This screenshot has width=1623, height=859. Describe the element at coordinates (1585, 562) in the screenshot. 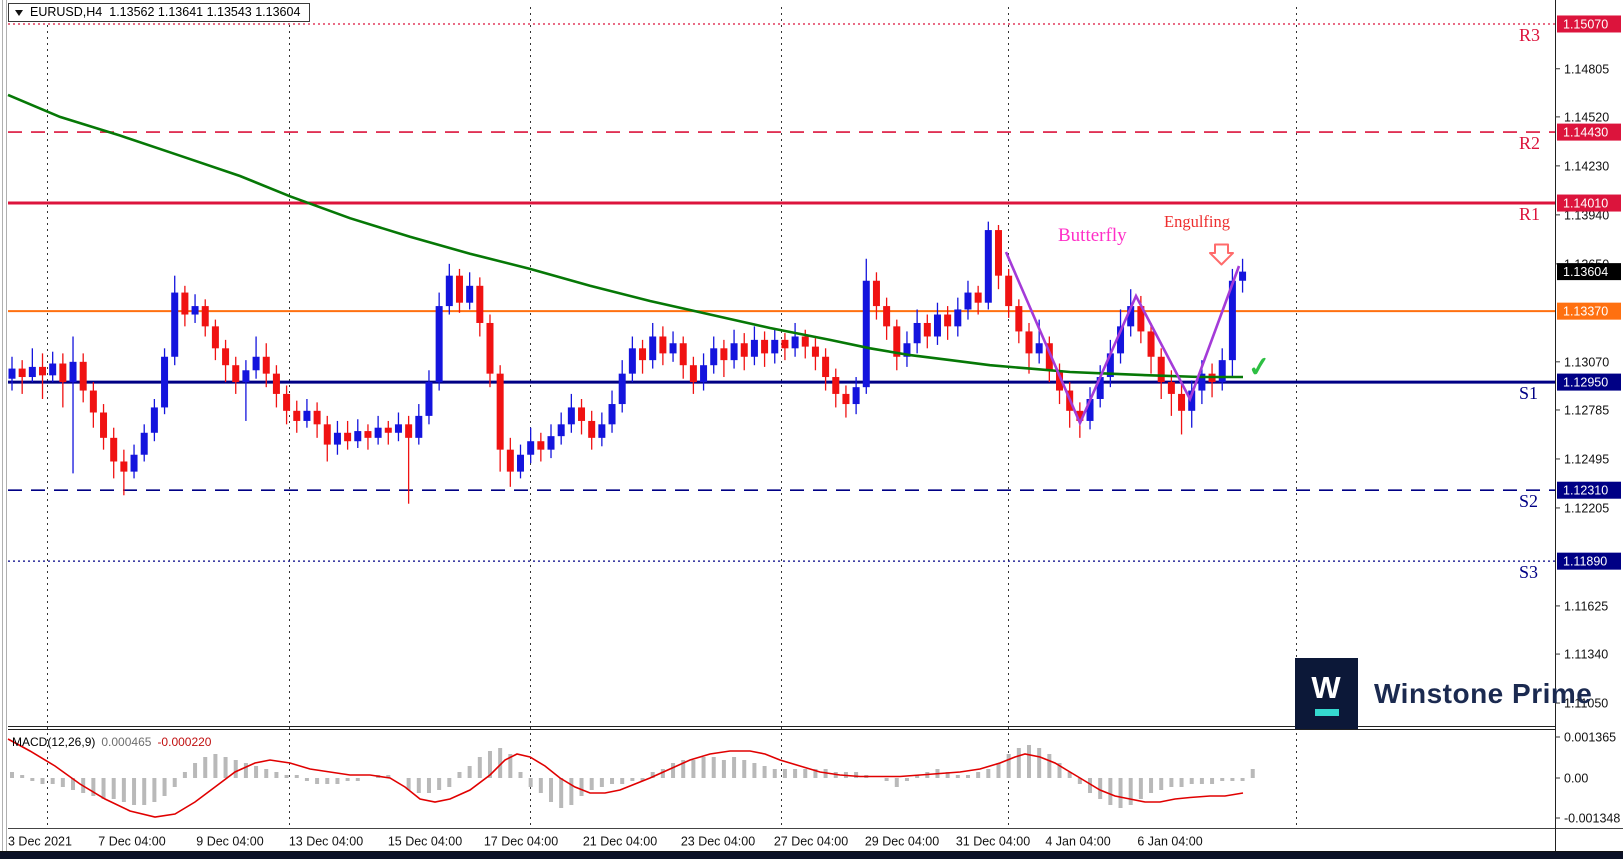

I see `price-badge: 1.11890` at that location.